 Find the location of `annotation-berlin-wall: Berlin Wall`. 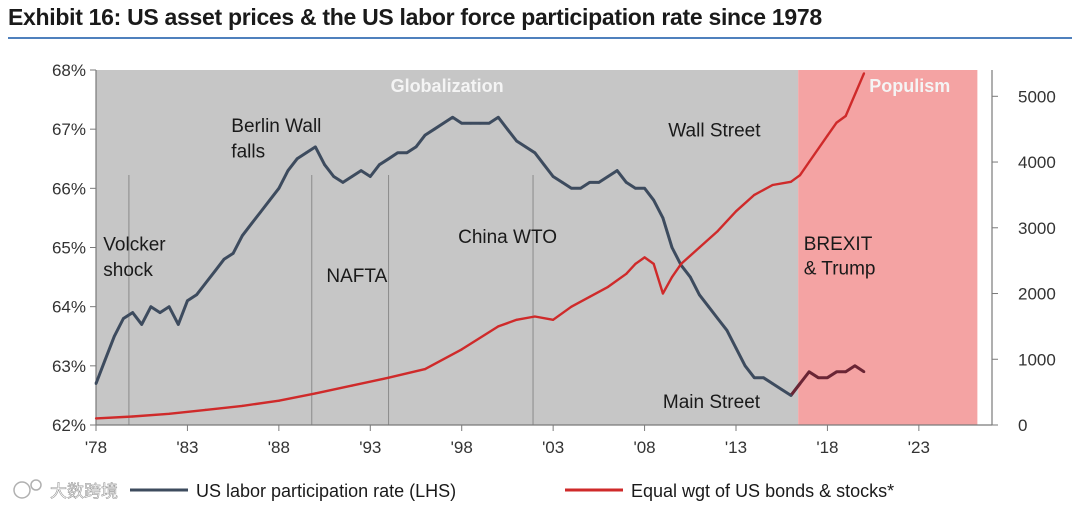

annotation-berlin-wall: Berlin Wall is located at coordinates (276, 126).